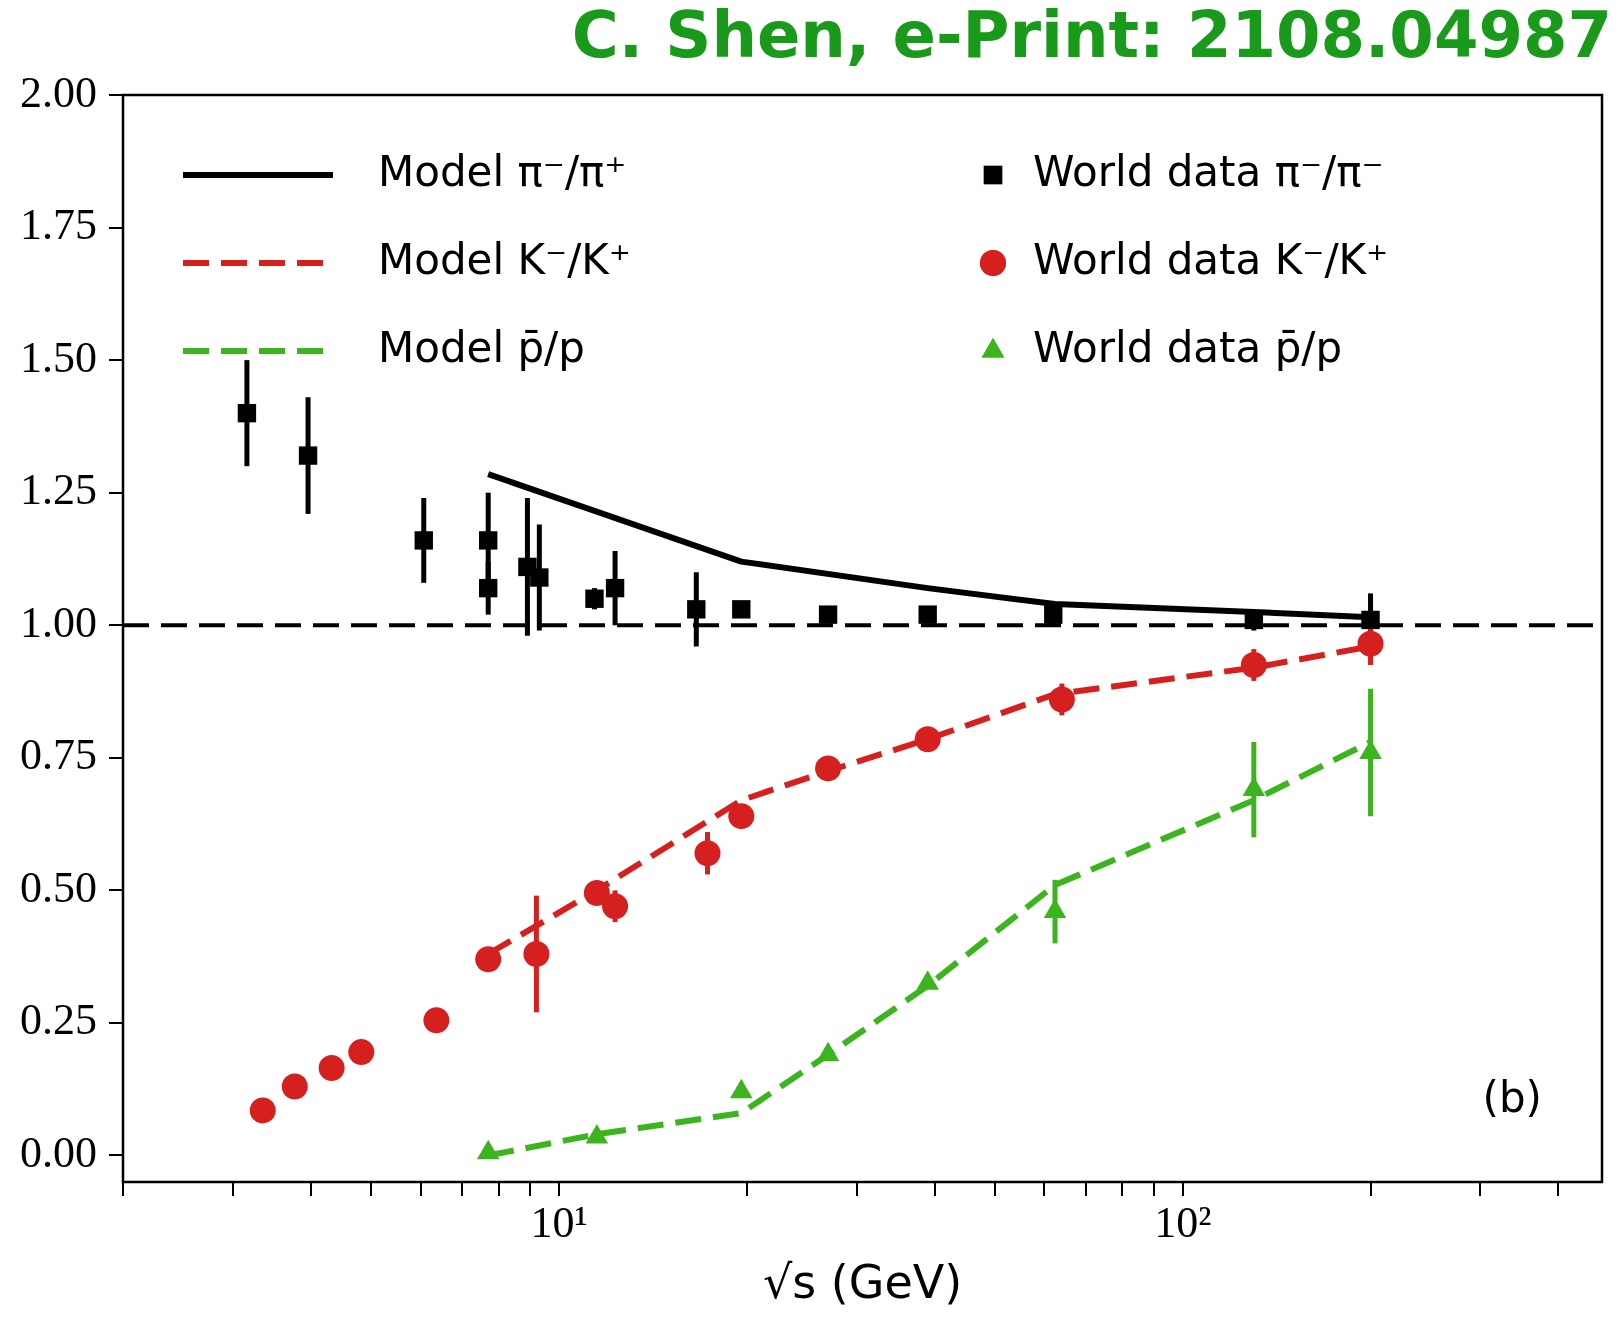 Image resolution: width=1624 pixels, height=1326 pixels. I want to click on y-tick-label: 1.00, so click(58, 622).